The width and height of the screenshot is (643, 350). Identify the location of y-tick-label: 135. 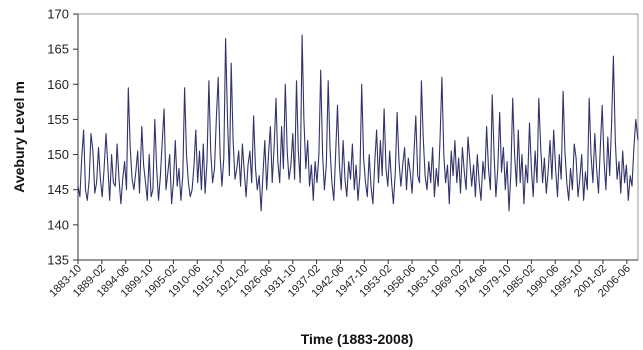
(58, 260).